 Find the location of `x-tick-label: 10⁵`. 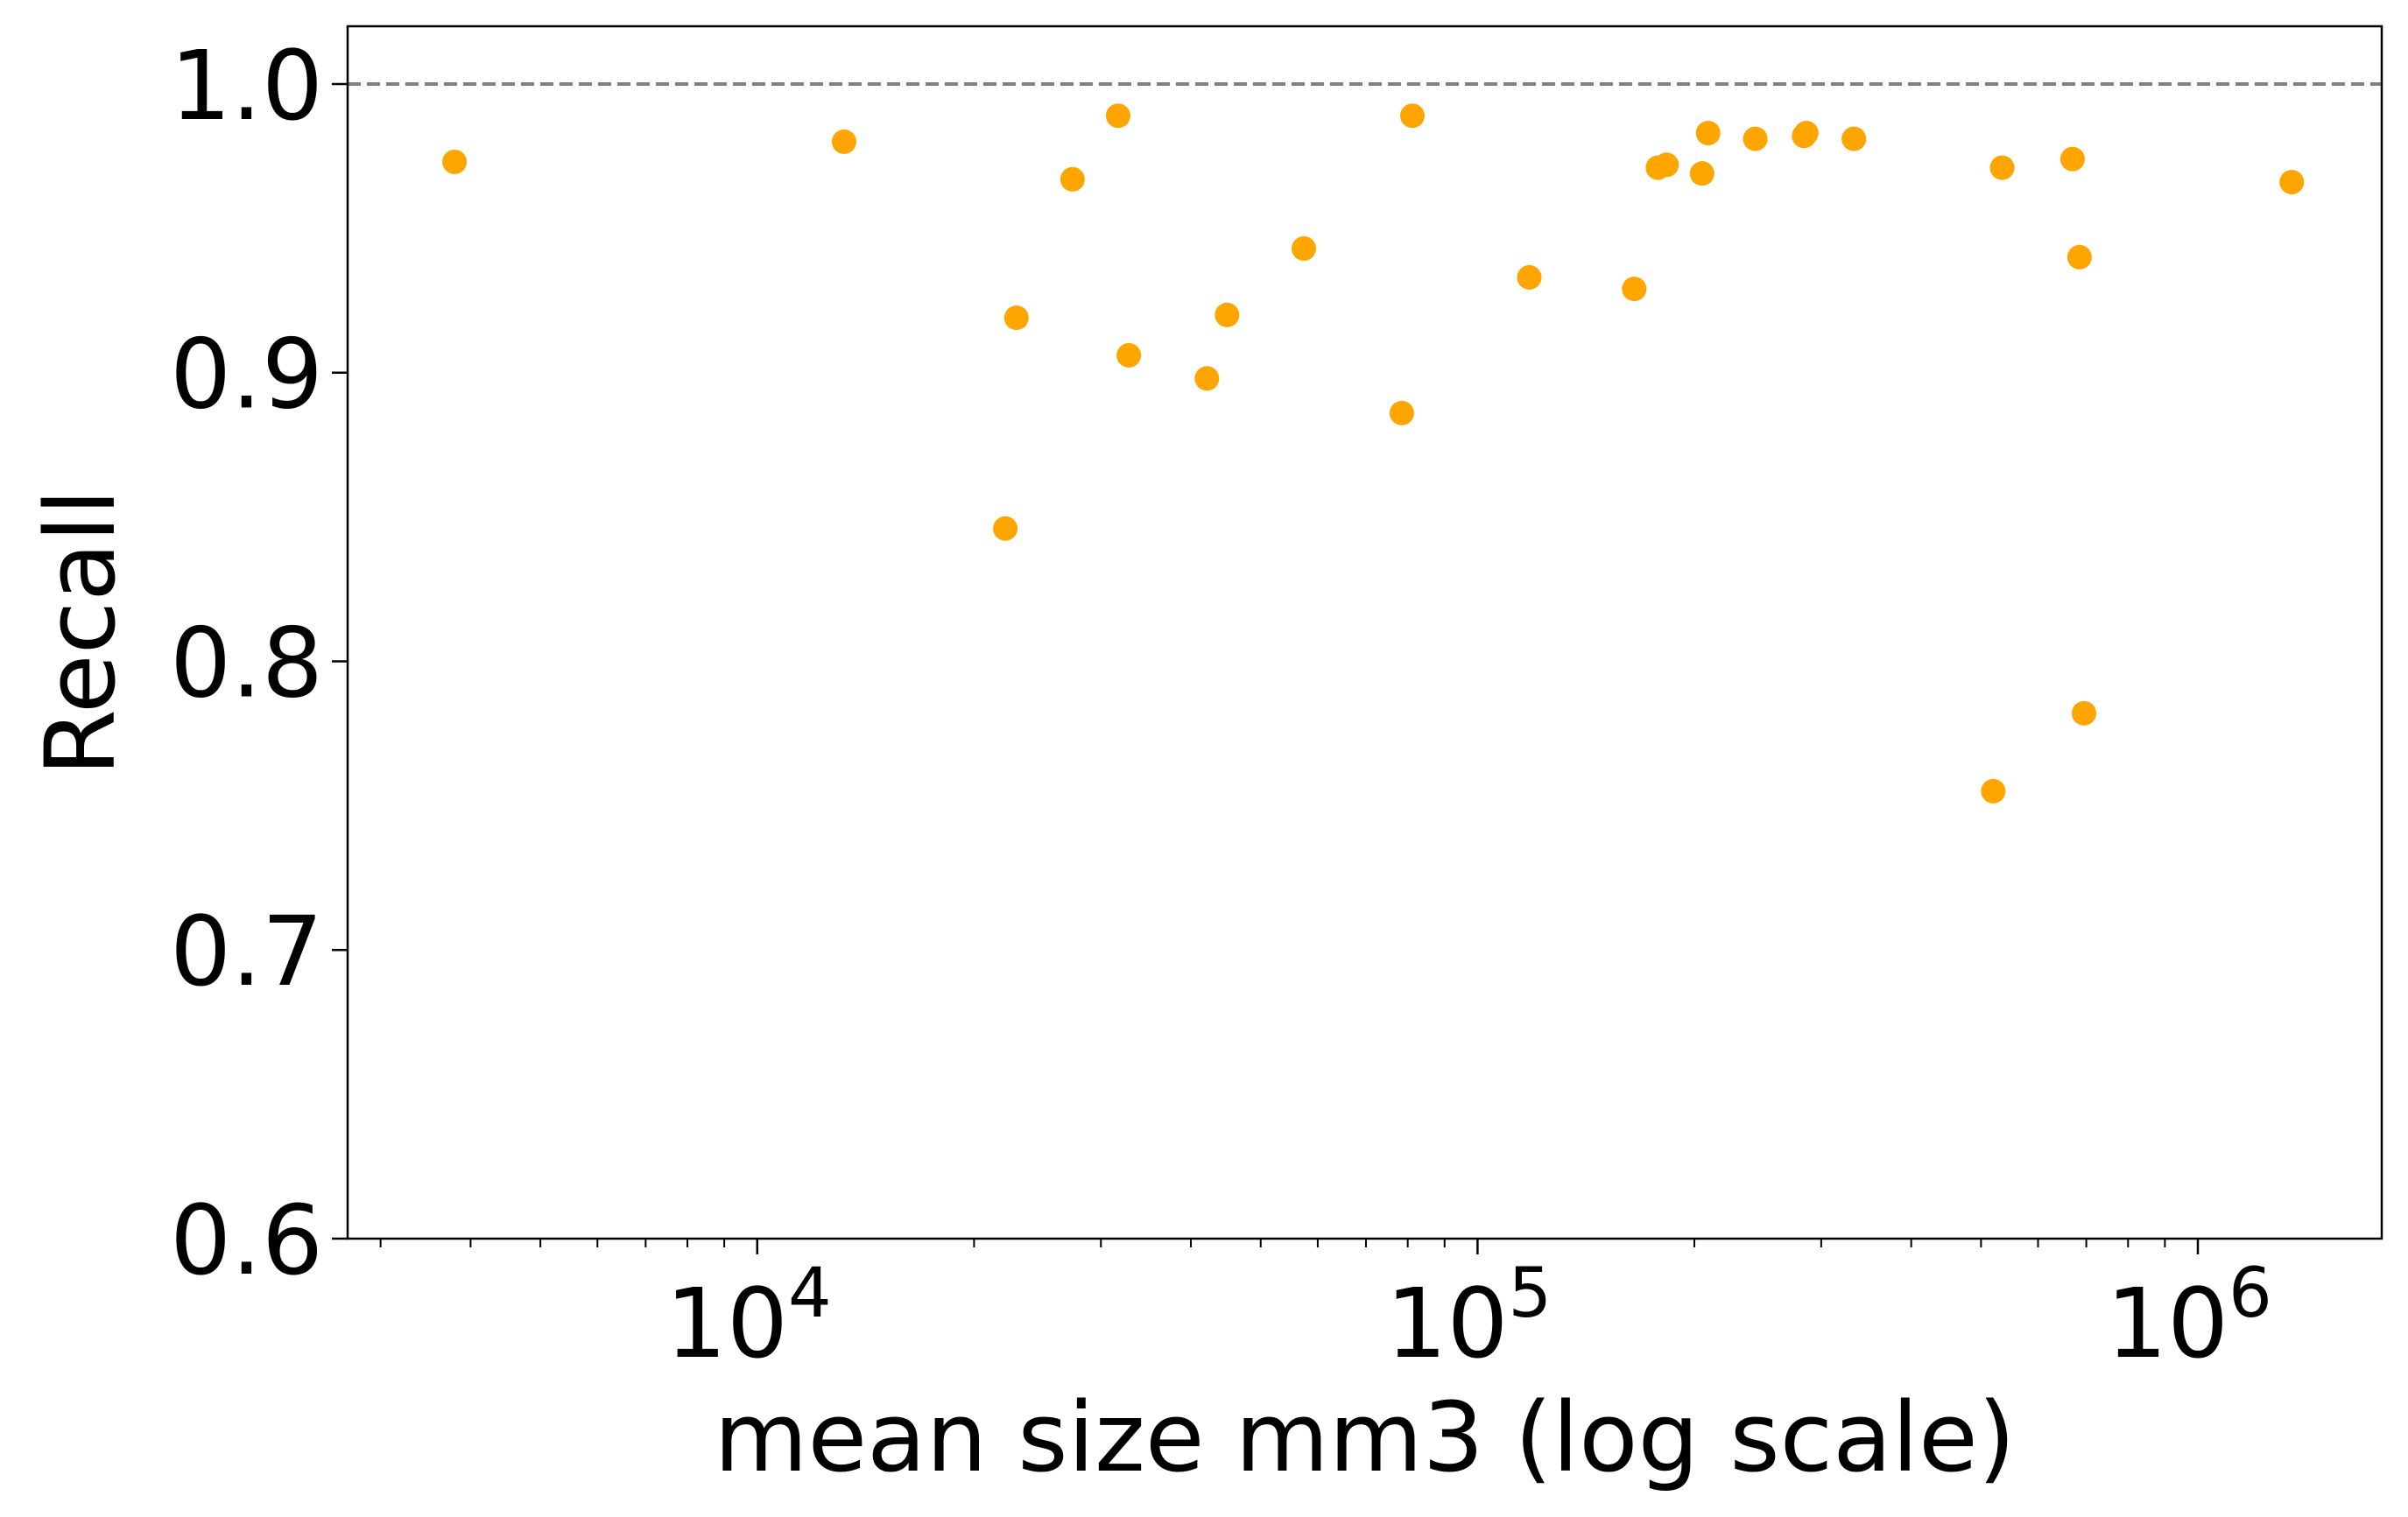

x-tick-label: 10⁵ is located at coordinates (1469, 1317).